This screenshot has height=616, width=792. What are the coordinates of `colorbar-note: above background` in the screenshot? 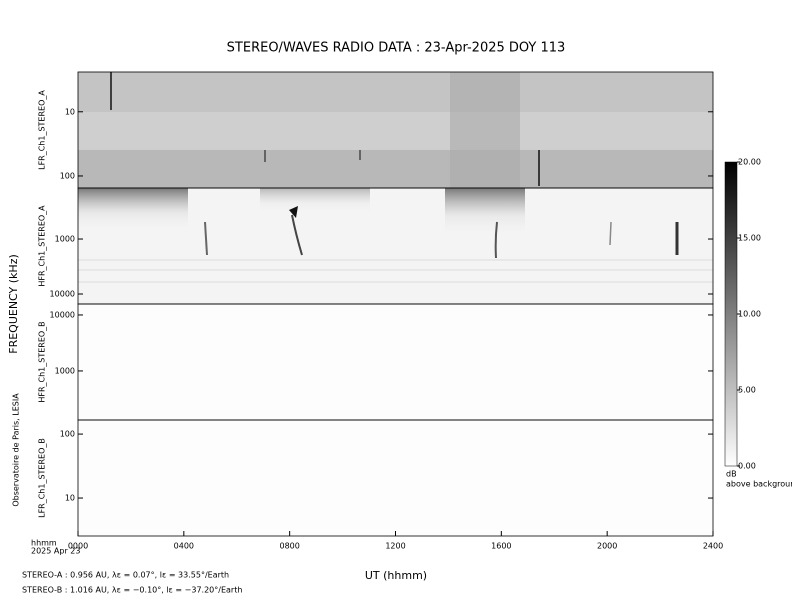 It's located at (759, 484).